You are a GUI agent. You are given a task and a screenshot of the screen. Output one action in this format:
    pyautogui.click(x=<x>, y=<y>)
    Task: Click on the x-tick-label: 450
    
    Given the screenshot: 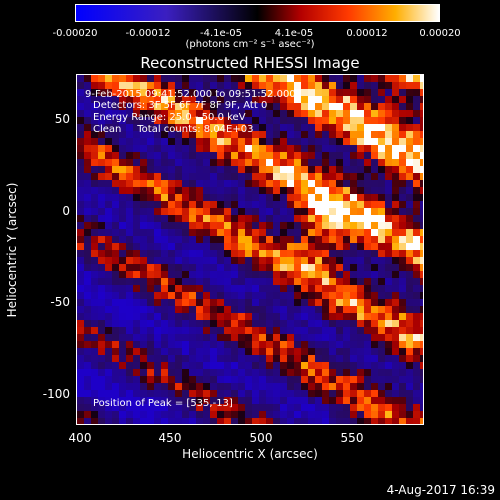 What is the action you would take?
    pyautogui.click(x=170, y=438)
    